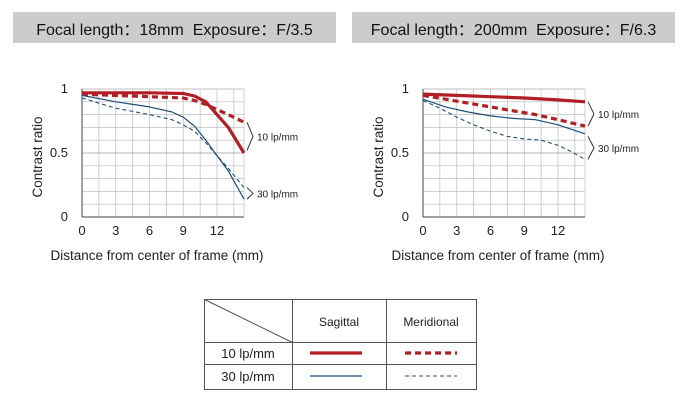 The width and height of the screenshot is (689, 406). I want to click on legend-corner-diagonal, so click(248, 321).